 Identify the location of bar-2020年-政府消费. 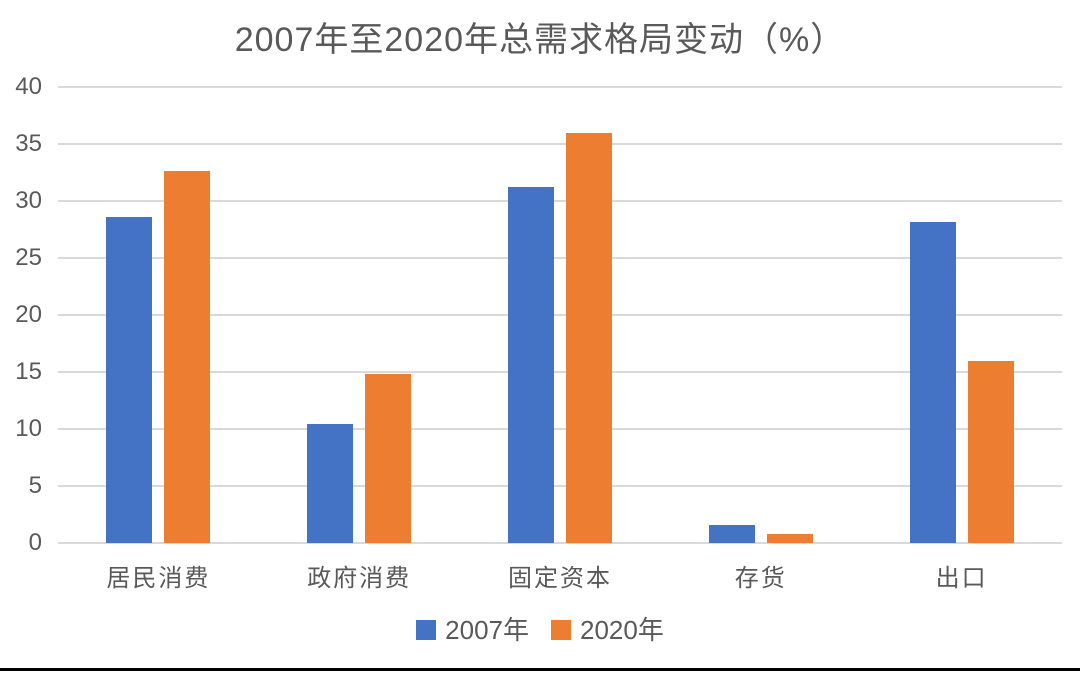
(388, 458).